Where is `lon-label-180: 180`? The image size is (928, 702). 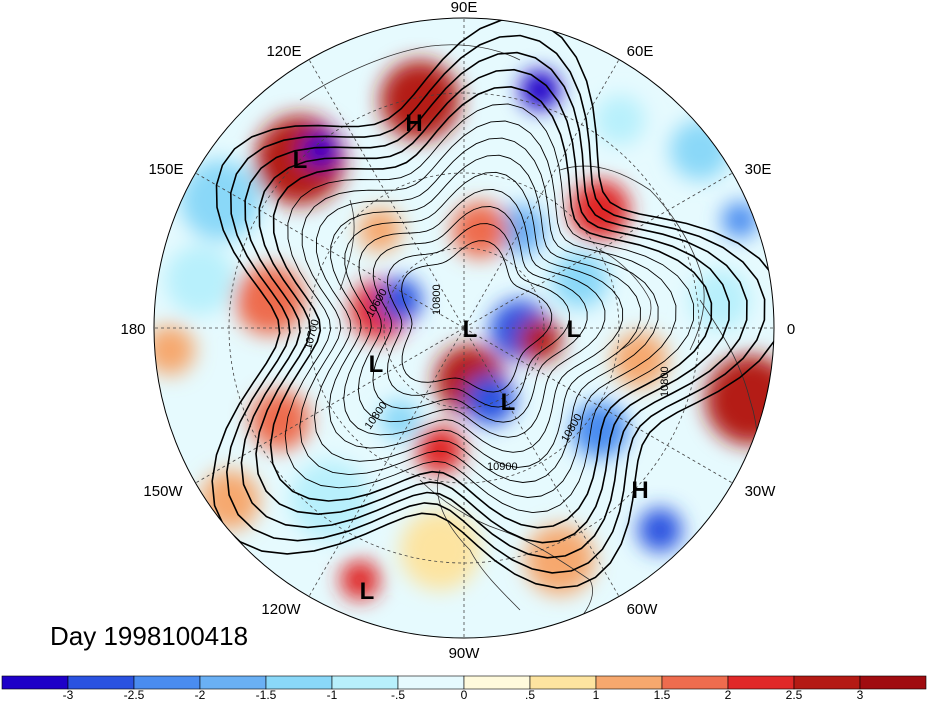
lon-label-180: 180 is located at coordinates (132, 329).